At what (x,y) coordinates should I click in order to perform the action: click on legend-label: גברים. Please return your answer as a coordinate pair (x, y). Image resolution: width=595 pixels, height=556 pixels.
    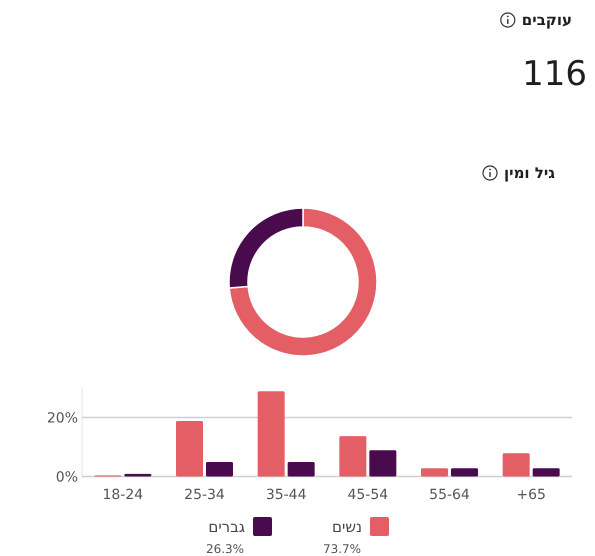
    Looking at the image, I should click on (226, 527).